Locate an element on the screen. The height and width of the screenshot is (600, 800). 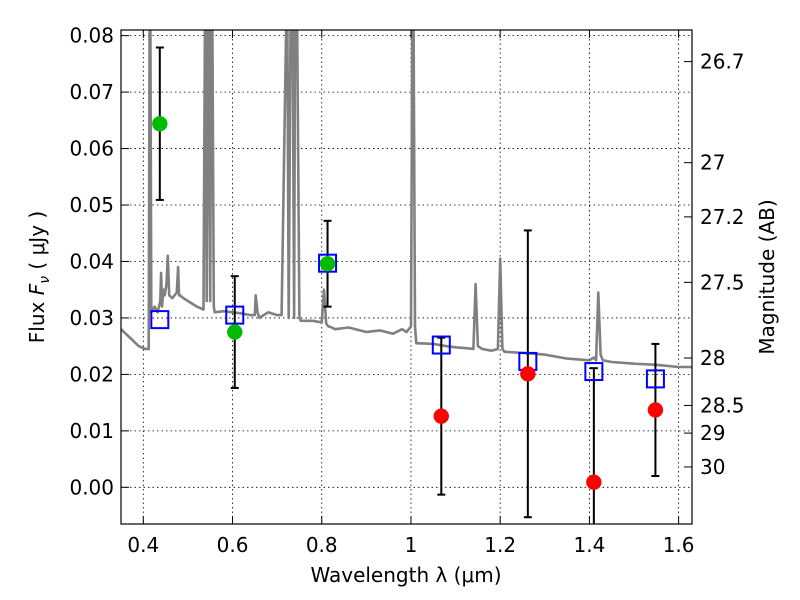
magnitude-tick-label: 28 is located at coordinates (712, 358).